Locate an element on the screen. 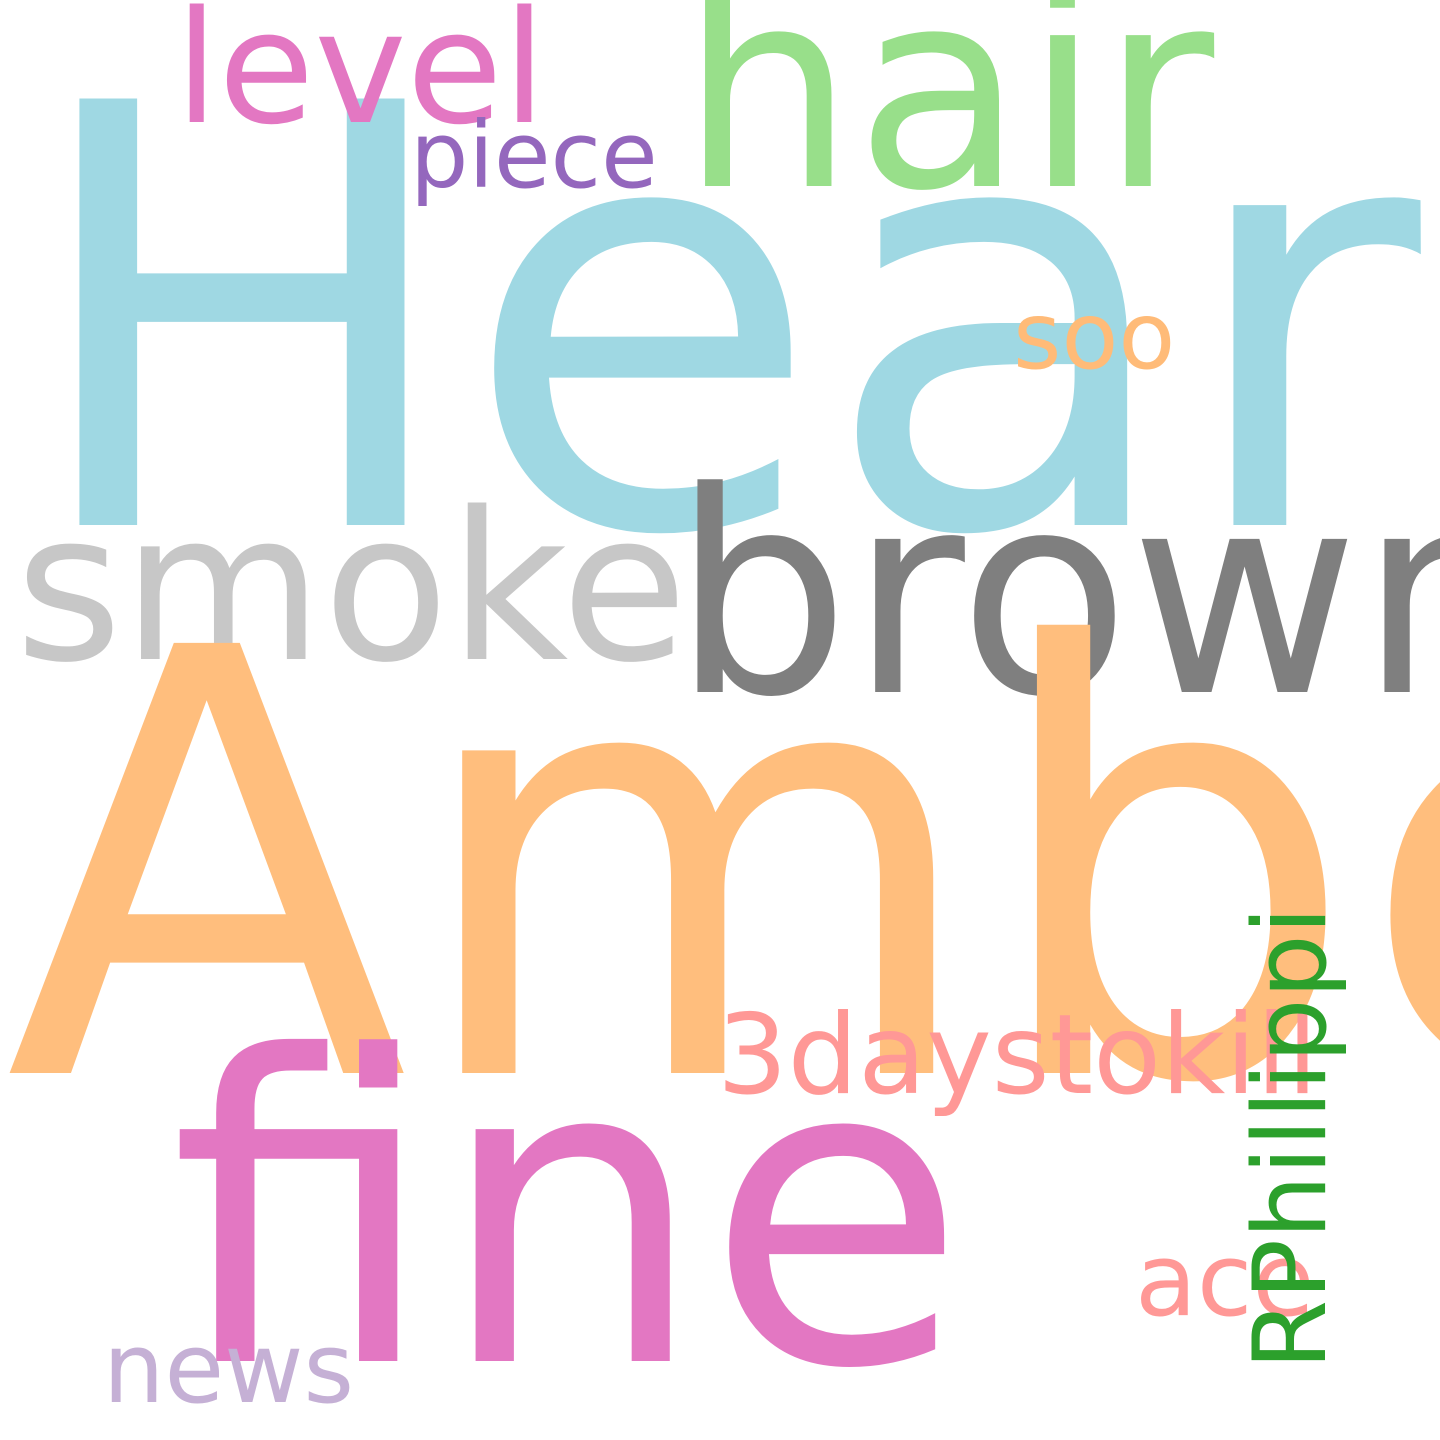 This screenshot has height=1440, width=1440. word-piece: piece is located at coordinates (534, 155).